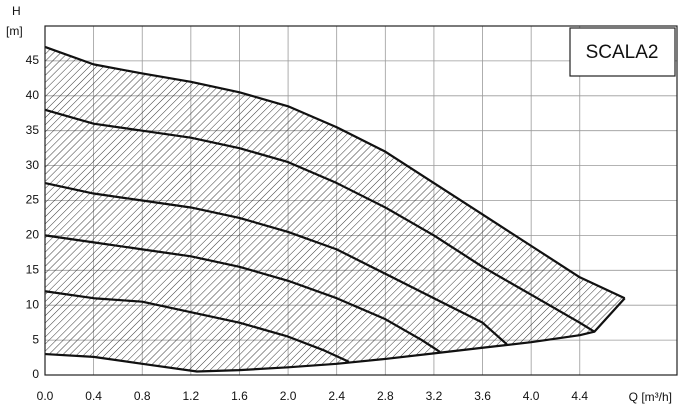  What do you see at coordinates (33, 269) in the screenshot?
I see `y-tick-label: 15` at bounding box center [33, 269].